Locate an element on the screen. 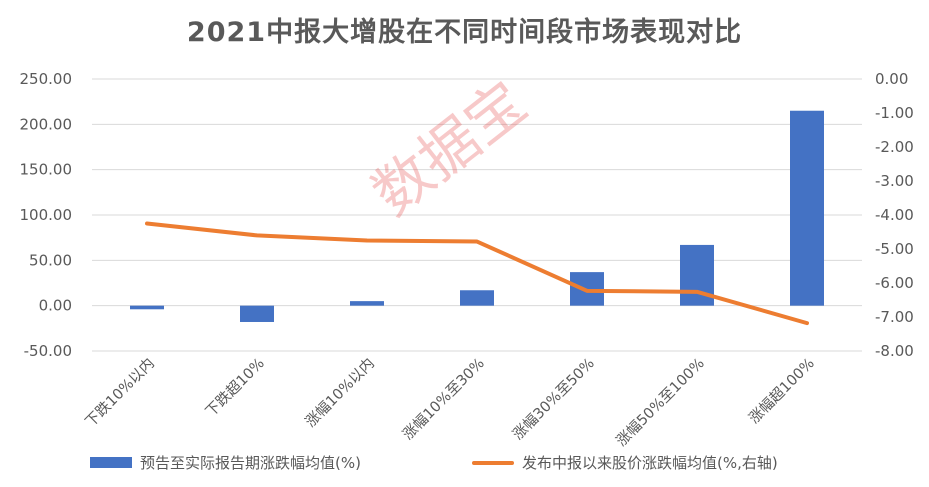 The image size is (929, 487). legend-swatch-line is located at coordinates (493, 462).